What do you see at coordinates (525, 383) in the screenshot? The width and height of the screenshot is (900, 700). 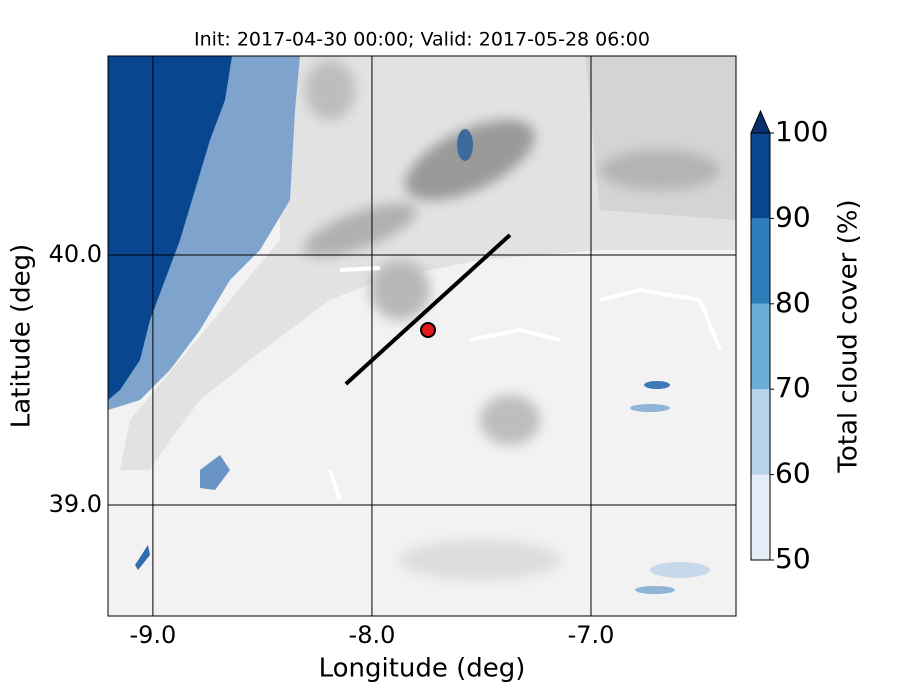 I see `river` at bounding box center [525, 383].